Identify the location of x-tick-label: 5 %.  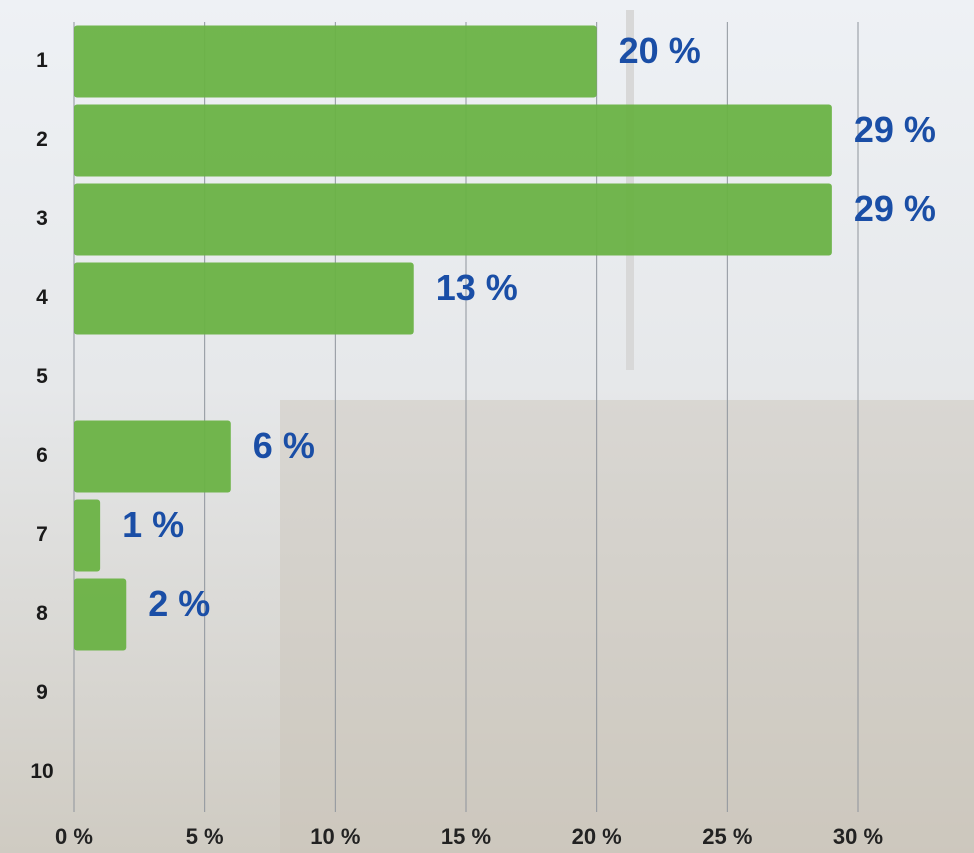
(205, 836).